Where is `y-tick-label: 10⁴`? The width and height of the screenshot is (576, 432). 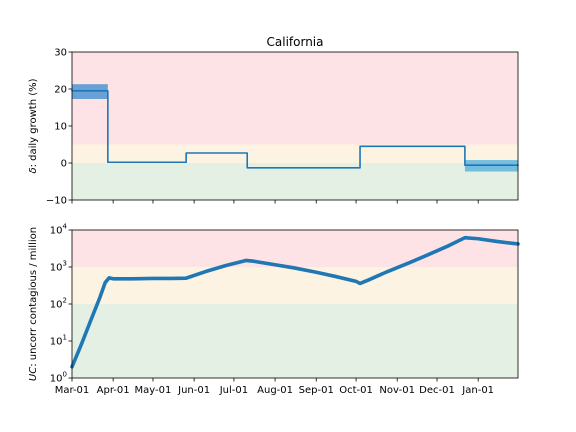 y-tick-label: 10⁴ is located at coordinates (59, 230).